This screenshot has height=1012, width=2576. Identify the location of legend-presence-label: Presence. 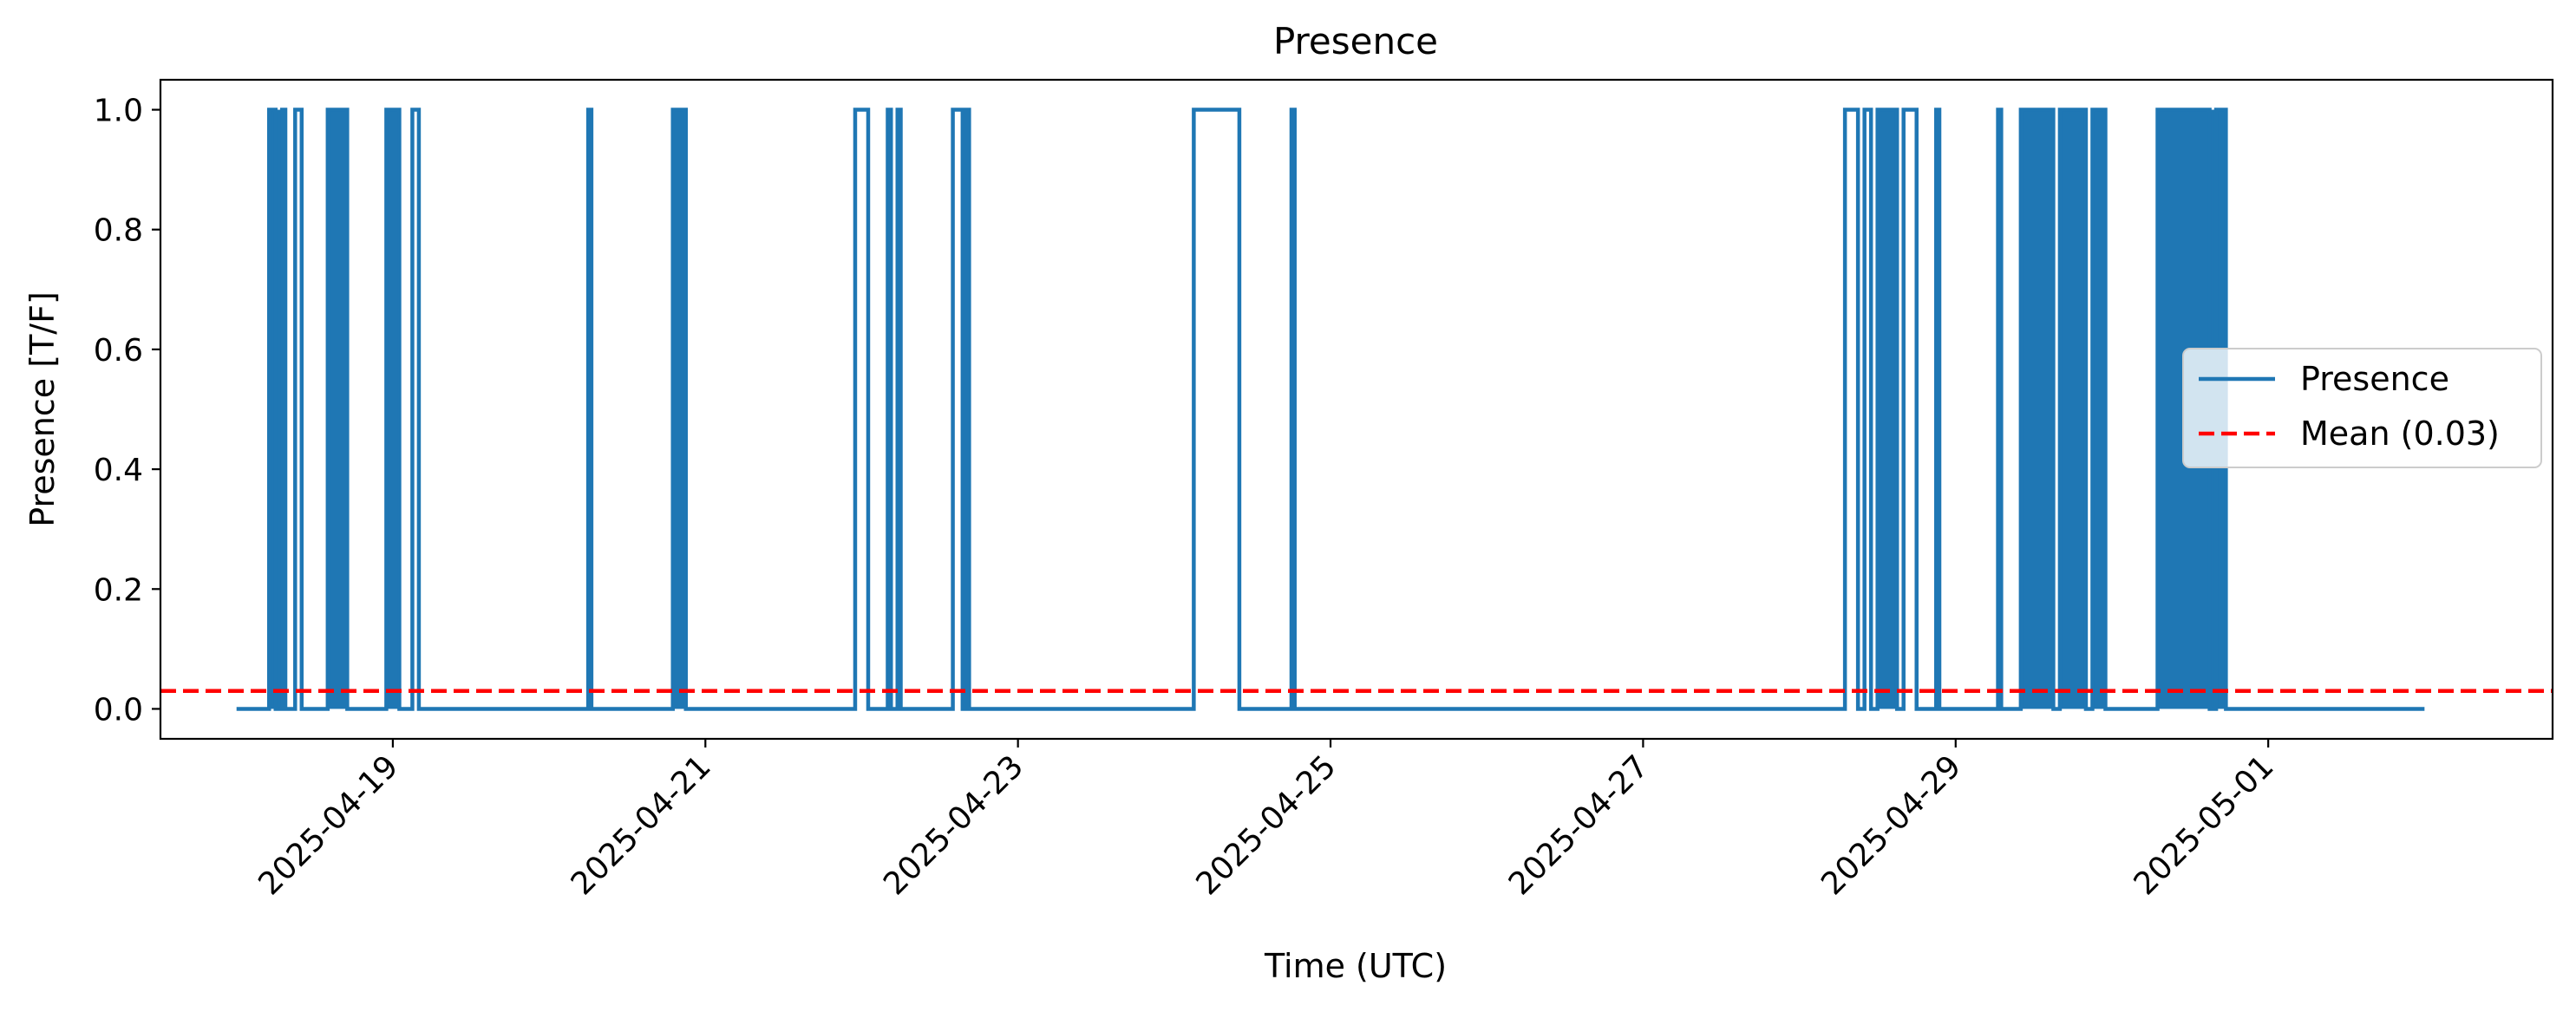
(2374, 379).